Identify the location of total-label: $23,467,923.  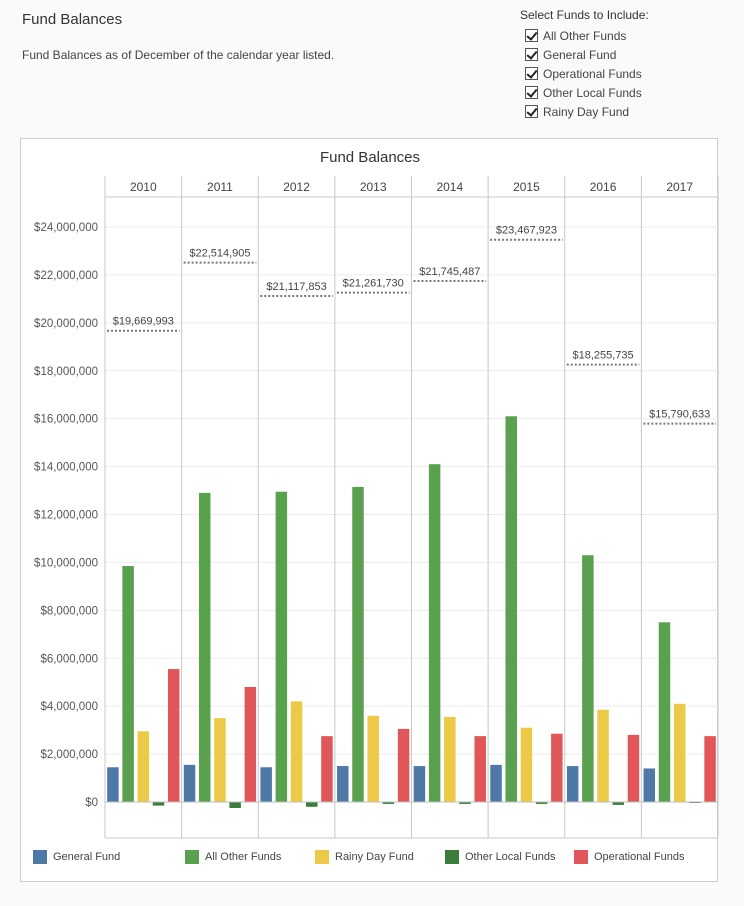
(526, 231).